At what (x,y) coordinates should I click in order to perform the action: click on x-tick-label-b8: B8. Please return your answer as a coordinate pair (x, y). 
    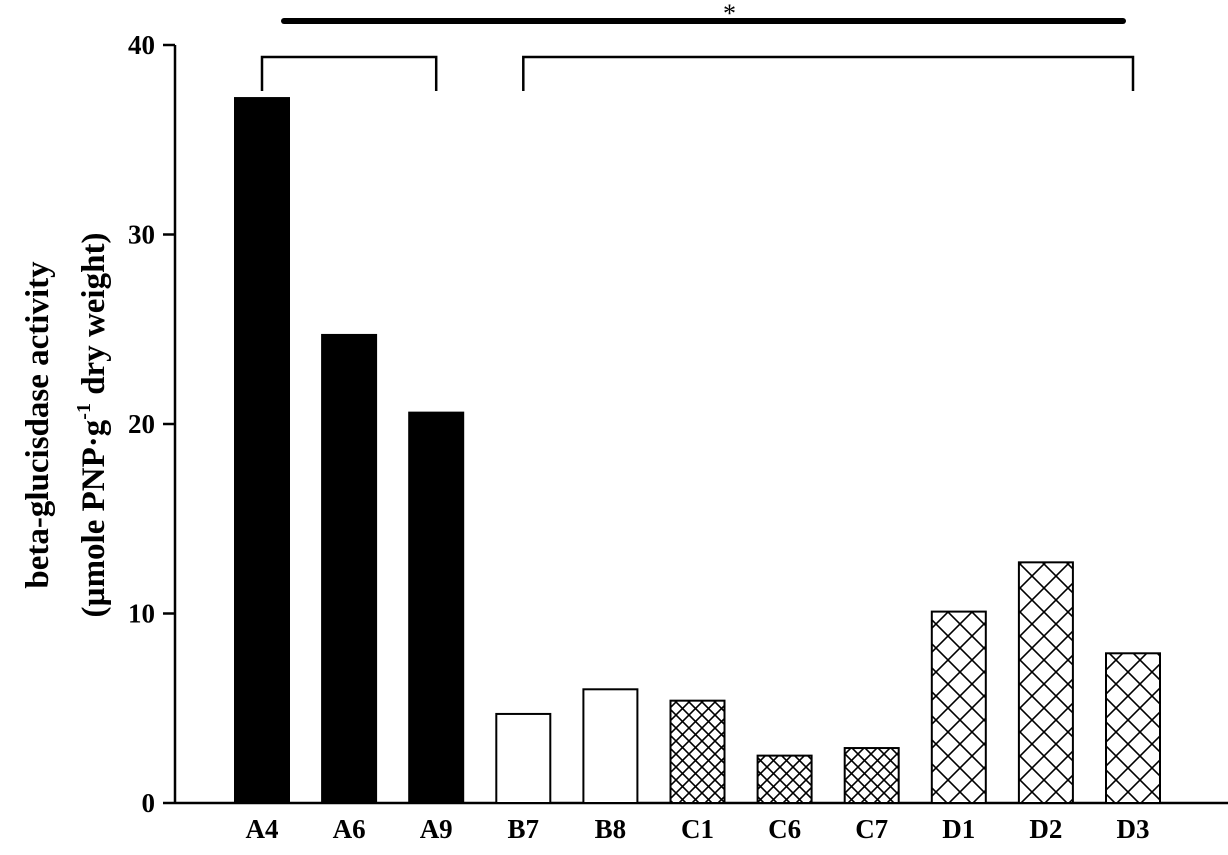
    Looking at the image, I should click on (611, 829).